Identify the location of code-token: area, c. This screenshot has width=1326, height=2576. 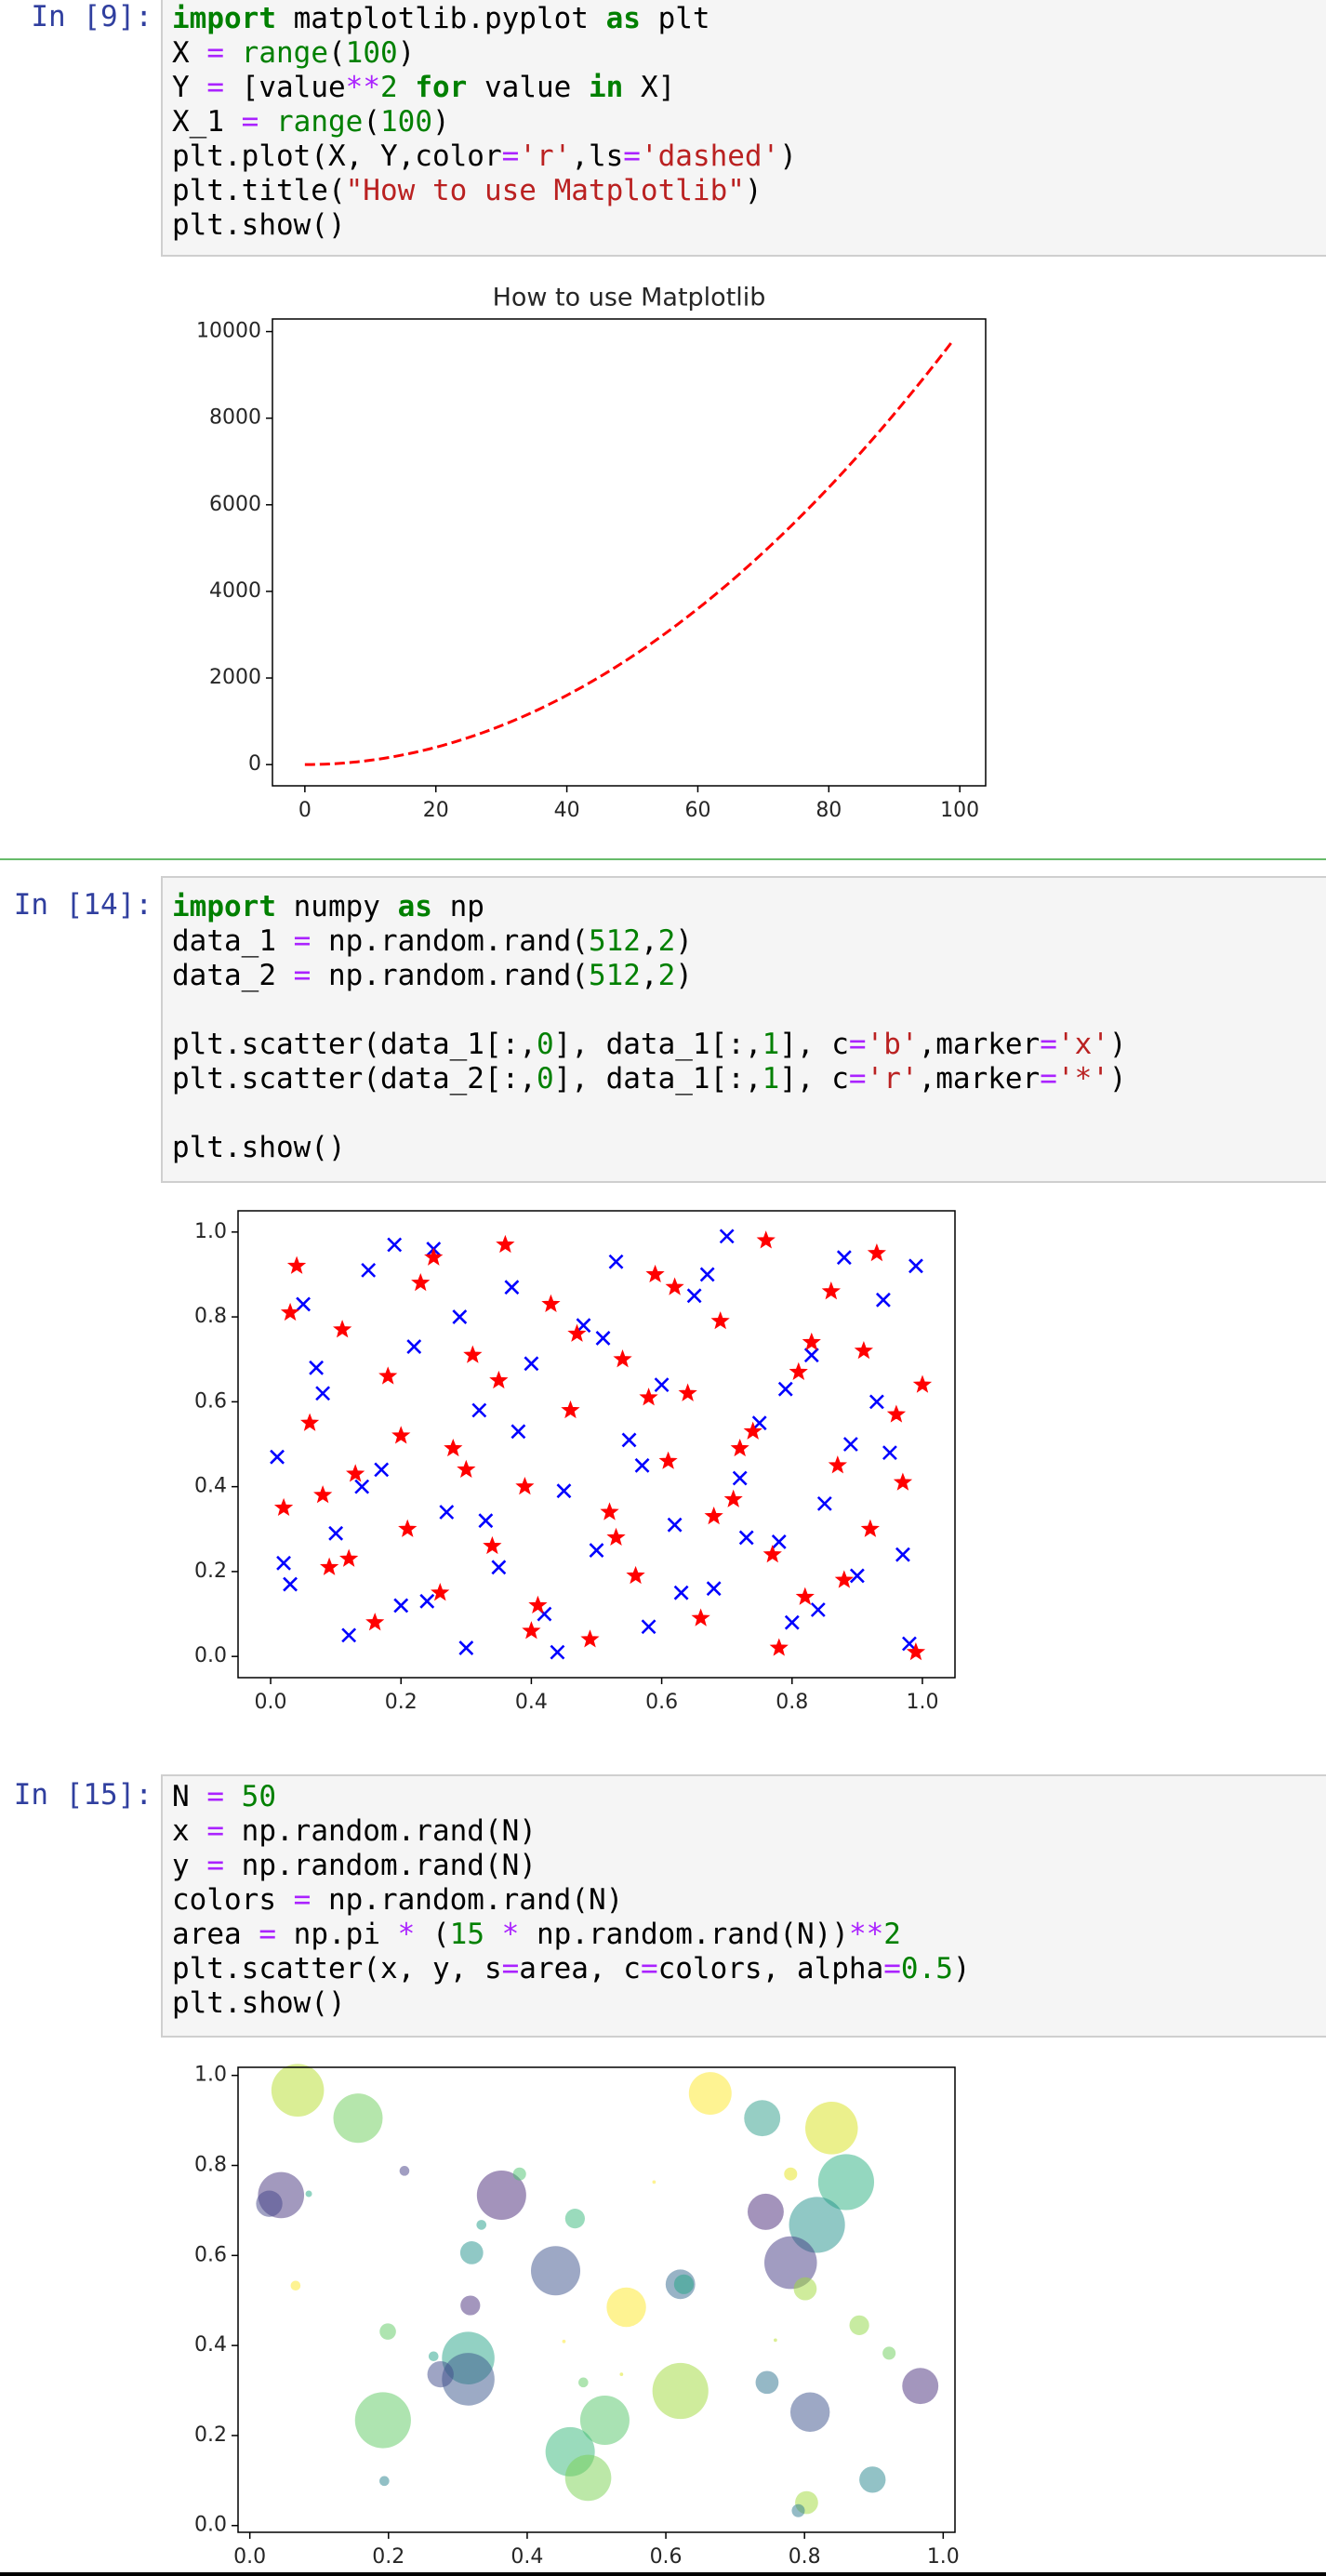
(580, 1968).